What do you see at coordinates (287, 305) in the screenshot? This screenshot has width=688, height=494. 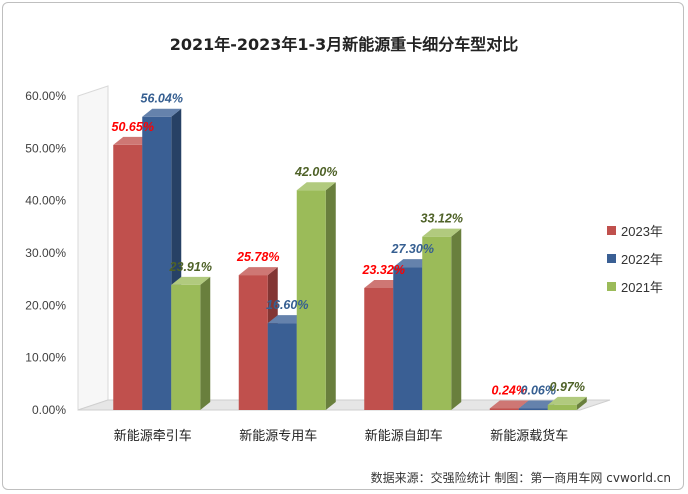 I see `data-label: 16.60%` at bounding box center [287, 305].